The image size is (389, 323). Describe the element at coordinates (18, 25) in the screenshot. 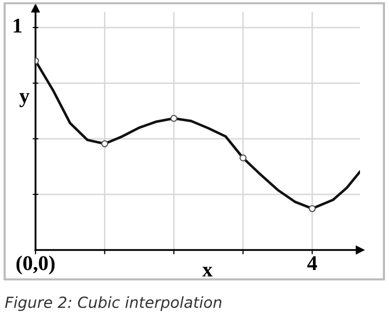

I see `text: 1` at that location.